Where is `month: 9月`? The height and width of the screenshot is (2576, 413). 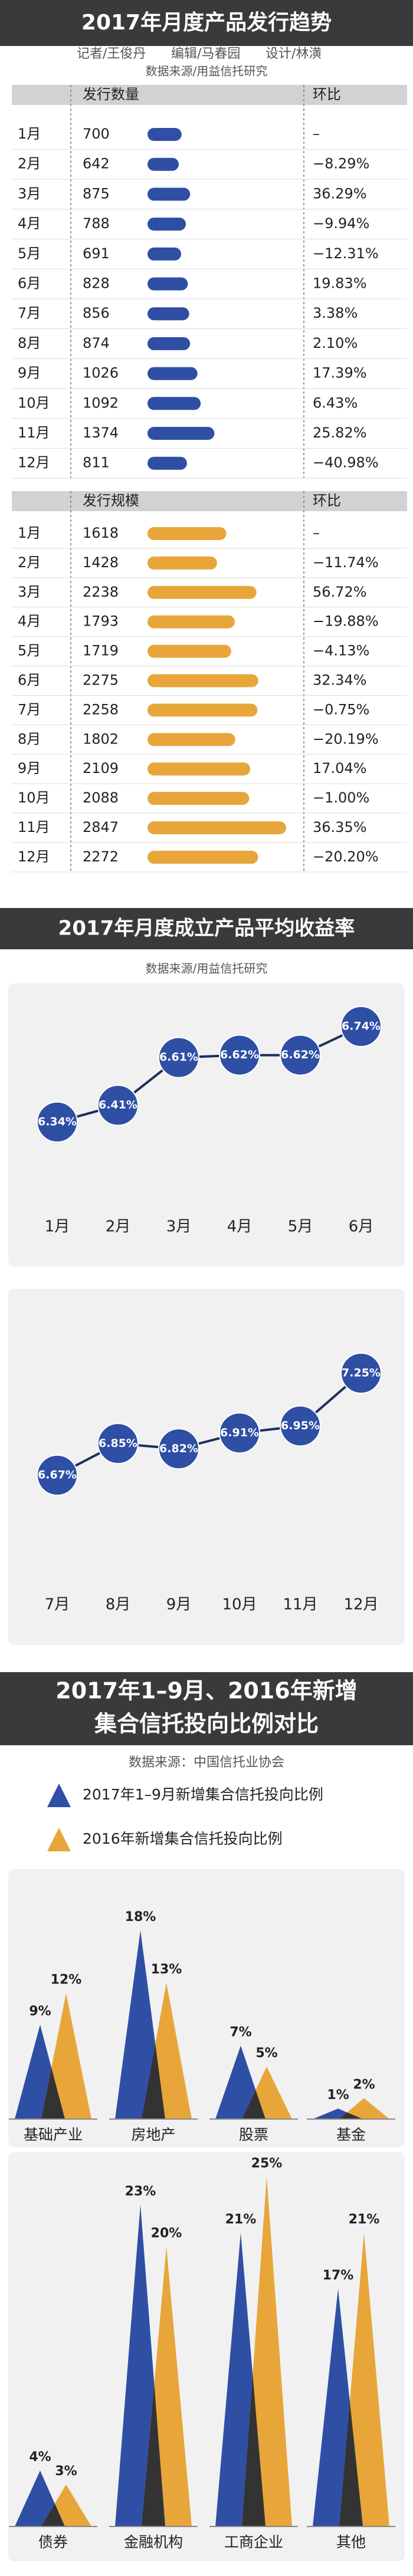 month: 9月 is located at coordinates (29, 373).